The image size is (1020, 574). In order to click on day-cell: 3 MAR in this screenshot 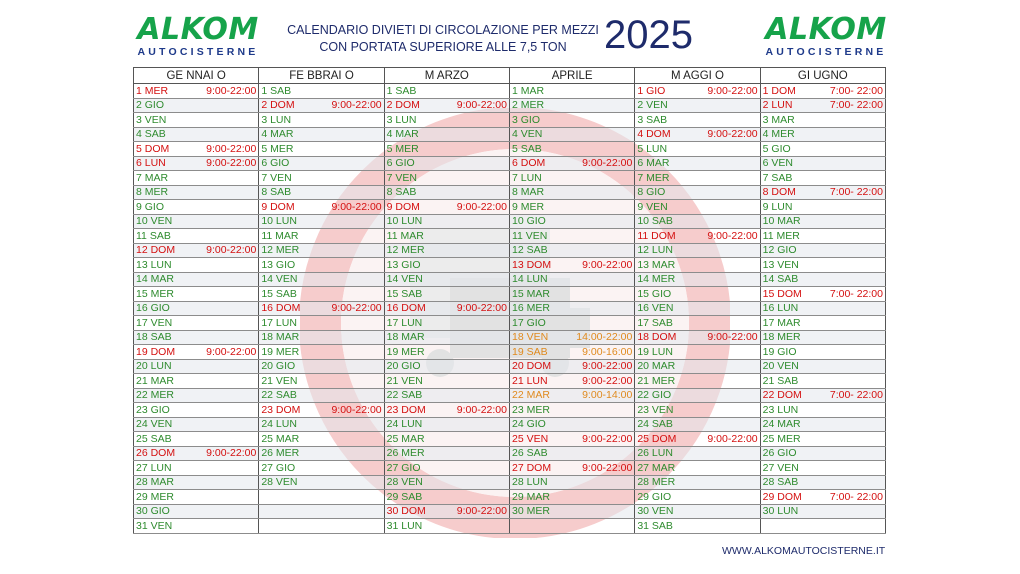, I will do `click(823, 120)`.